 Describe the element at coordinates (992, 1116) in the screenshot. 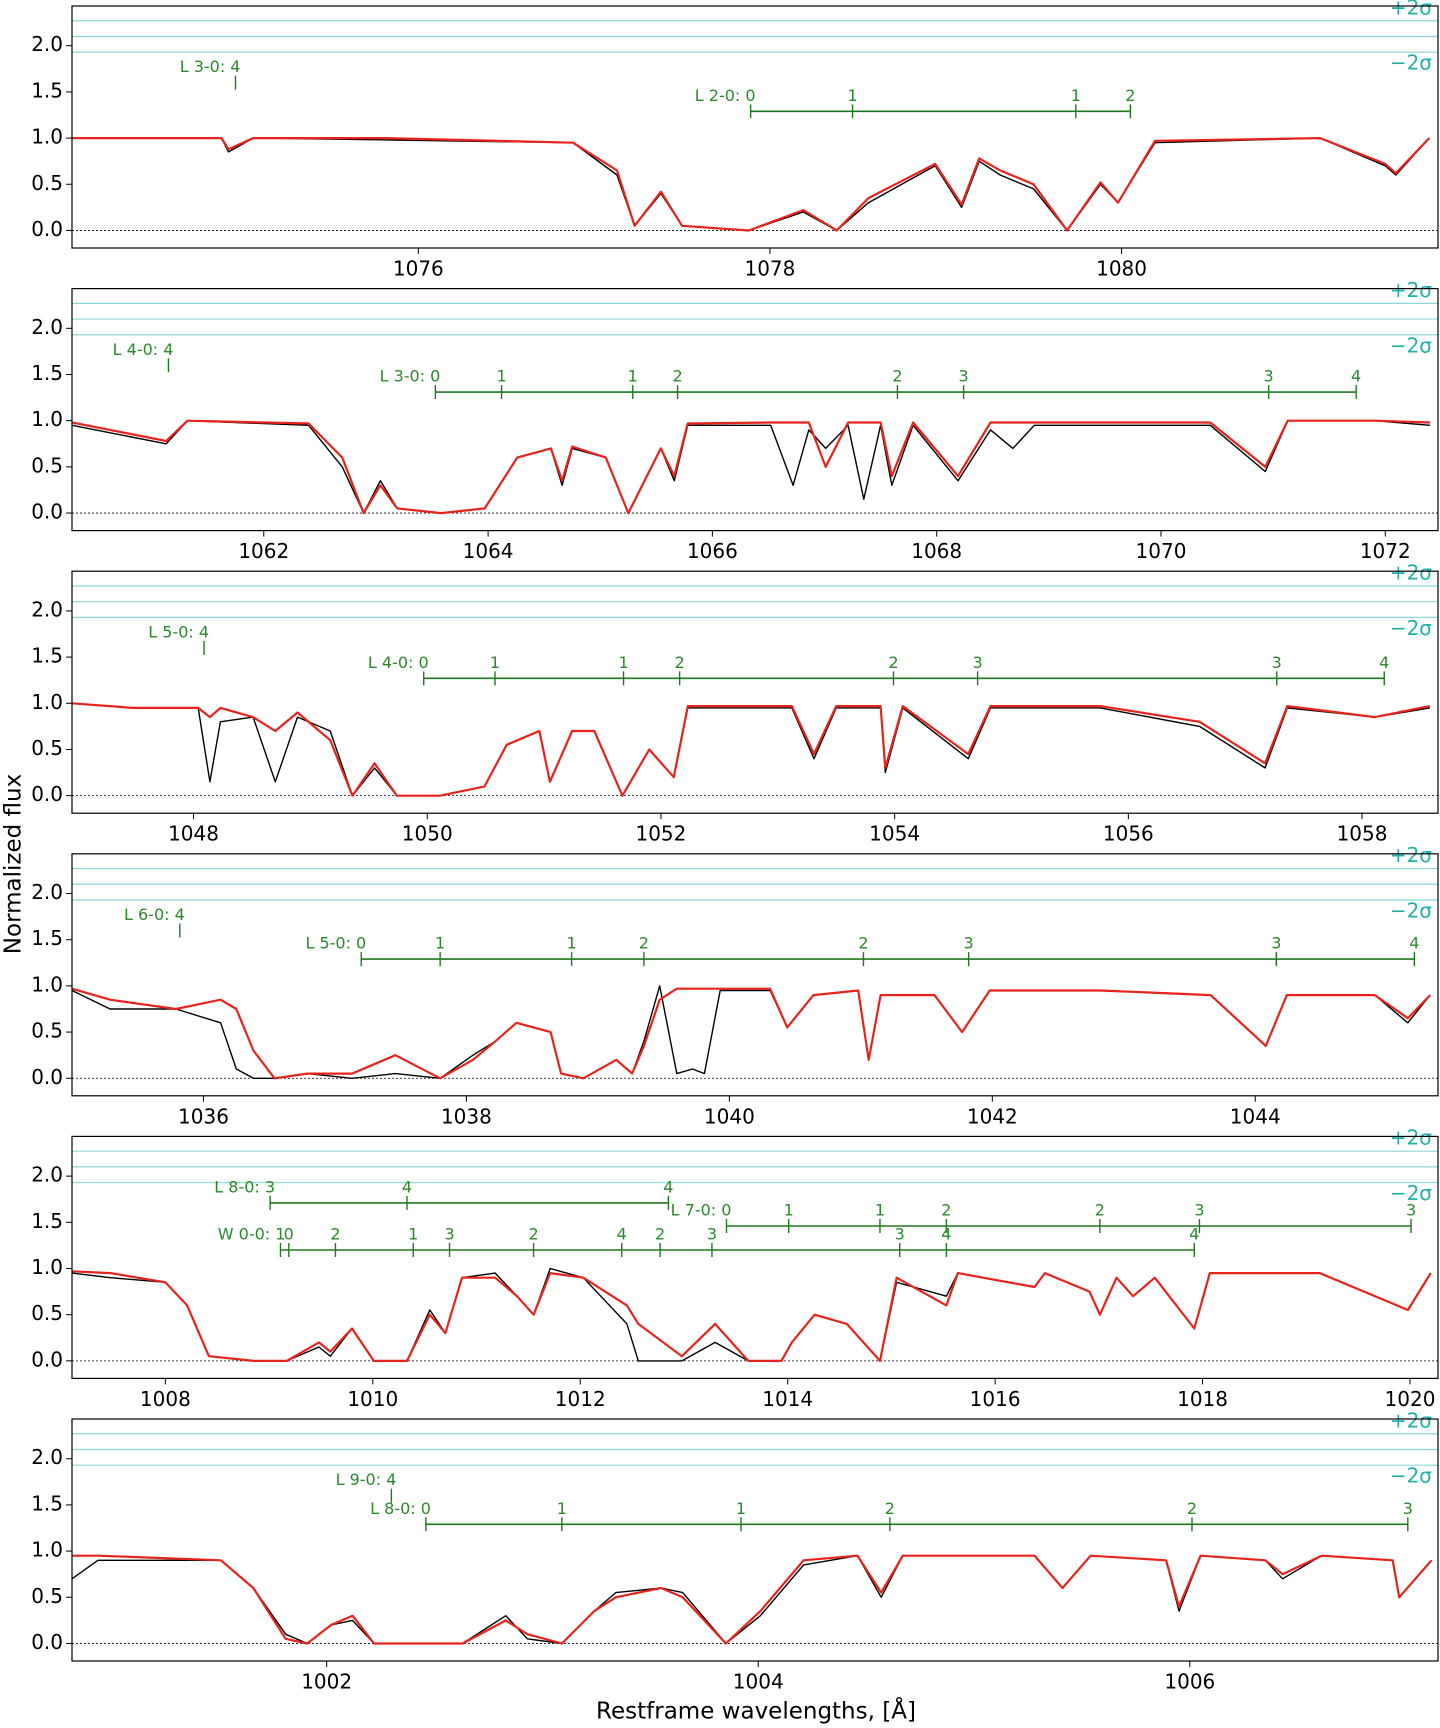

I see `x-tick-label: 1042` at that location.